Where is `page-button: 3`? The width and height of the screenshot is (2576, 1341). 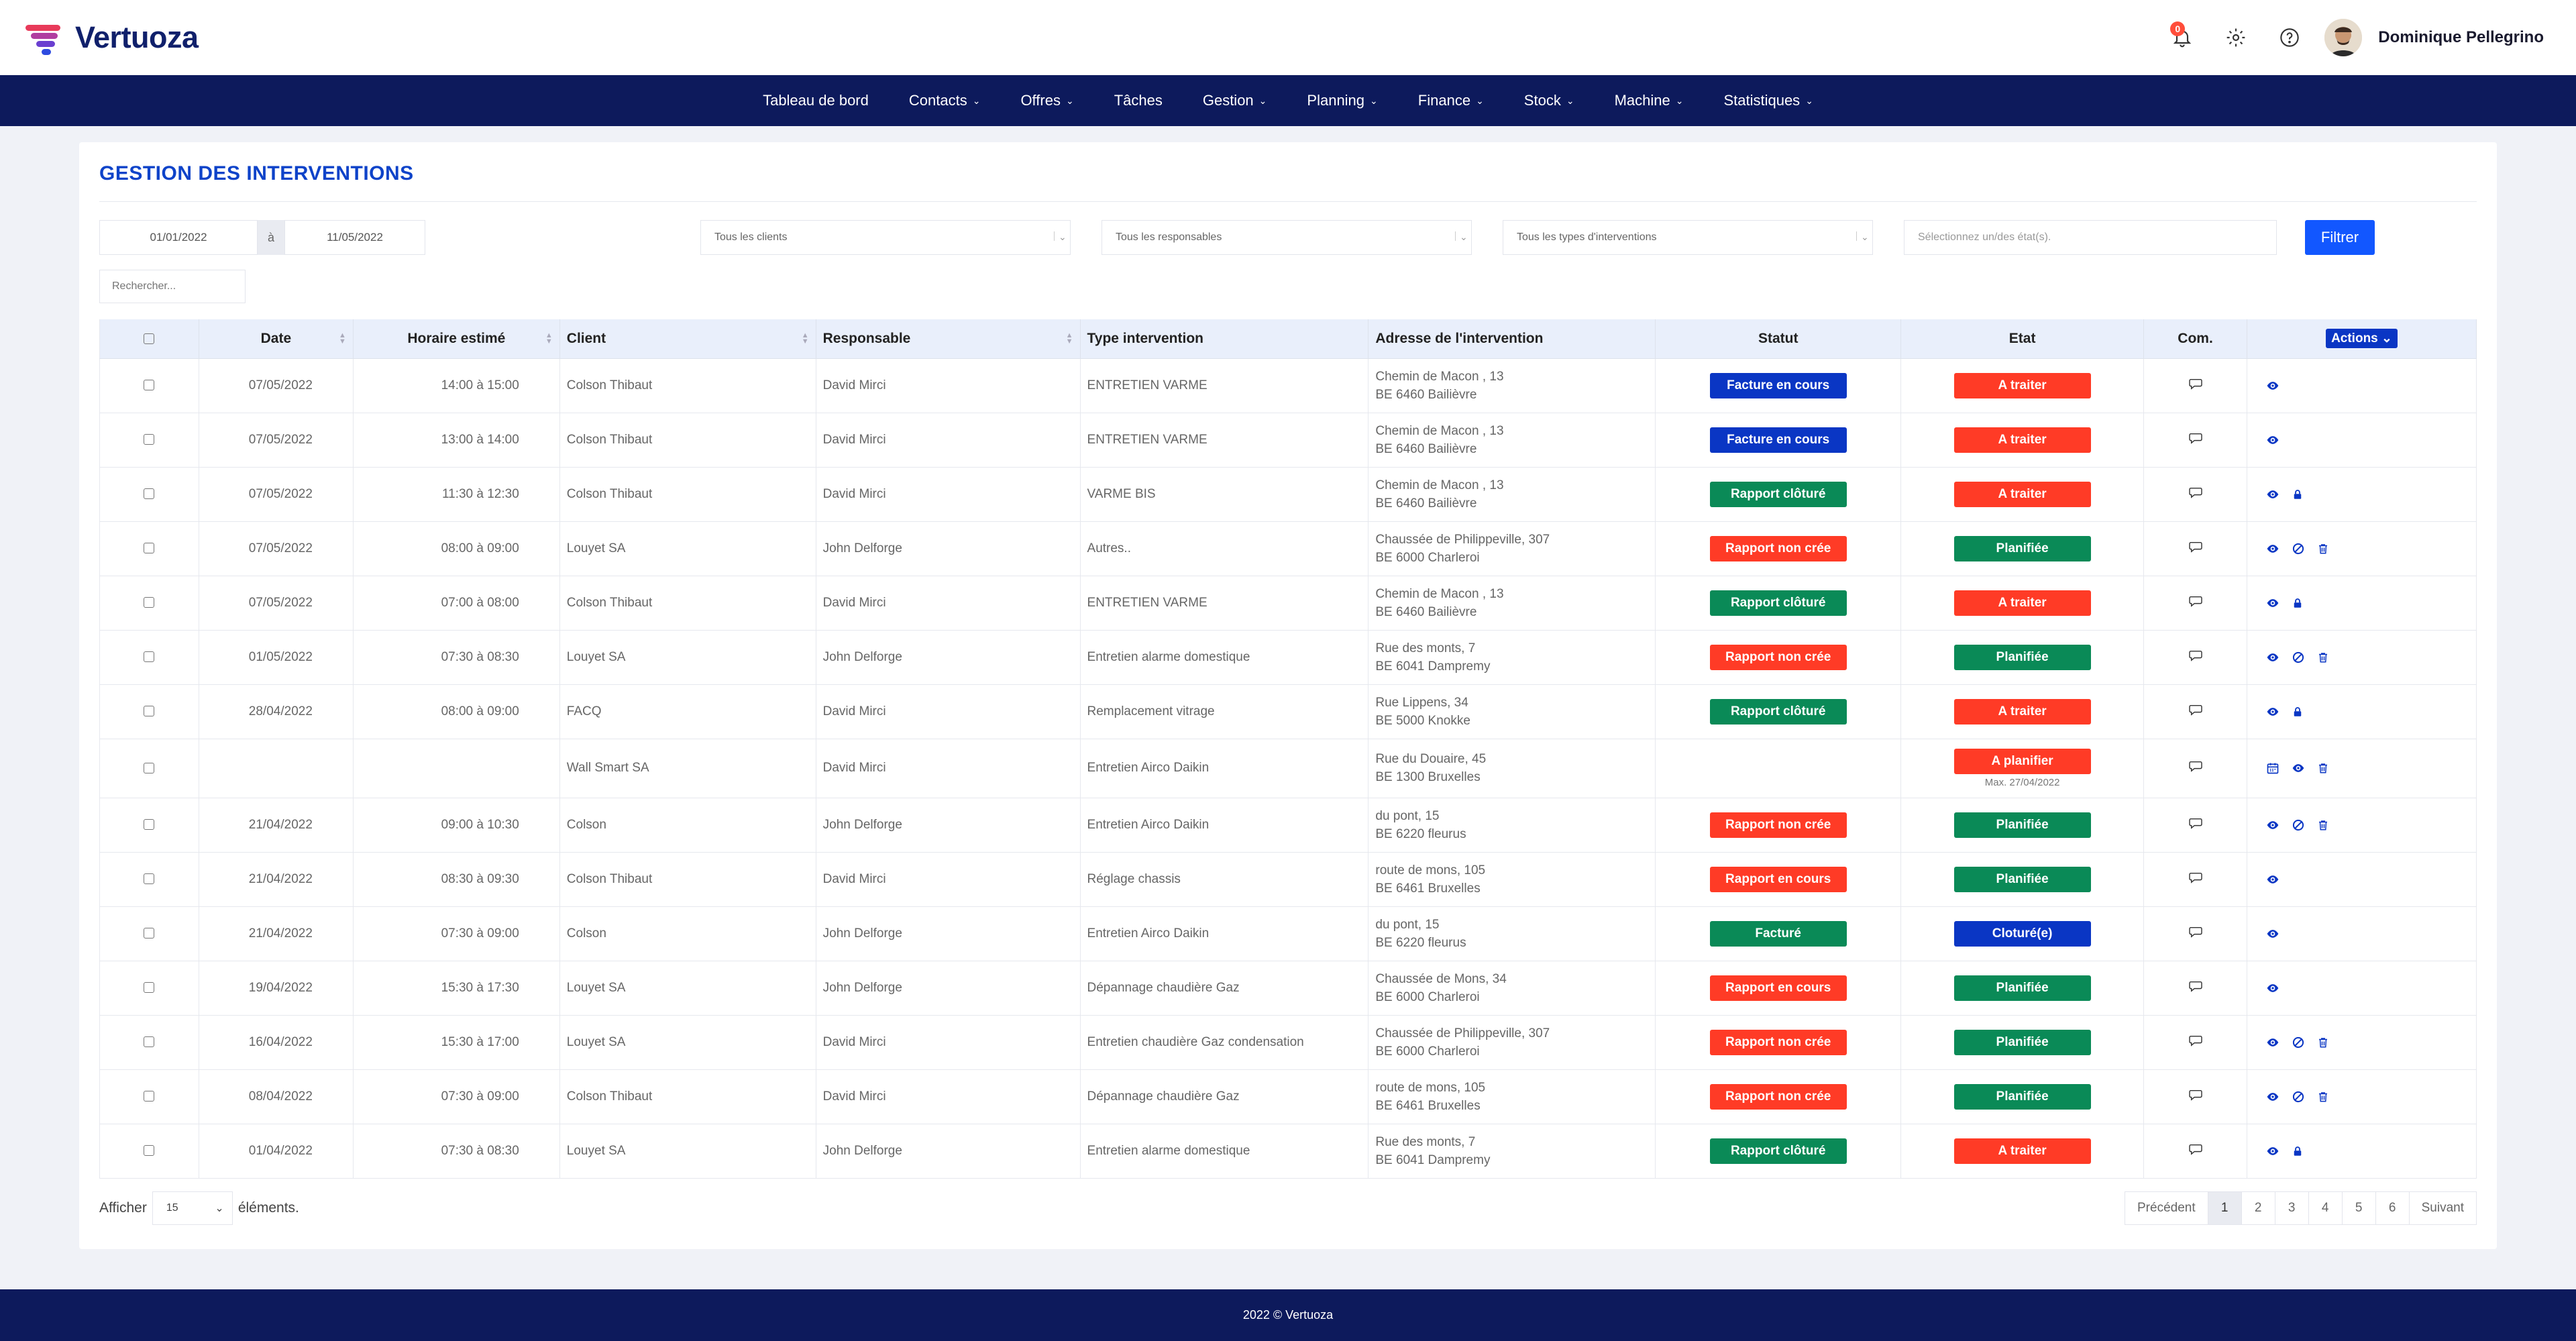
page-button: 3 is located at coordinates (2292, 1208).